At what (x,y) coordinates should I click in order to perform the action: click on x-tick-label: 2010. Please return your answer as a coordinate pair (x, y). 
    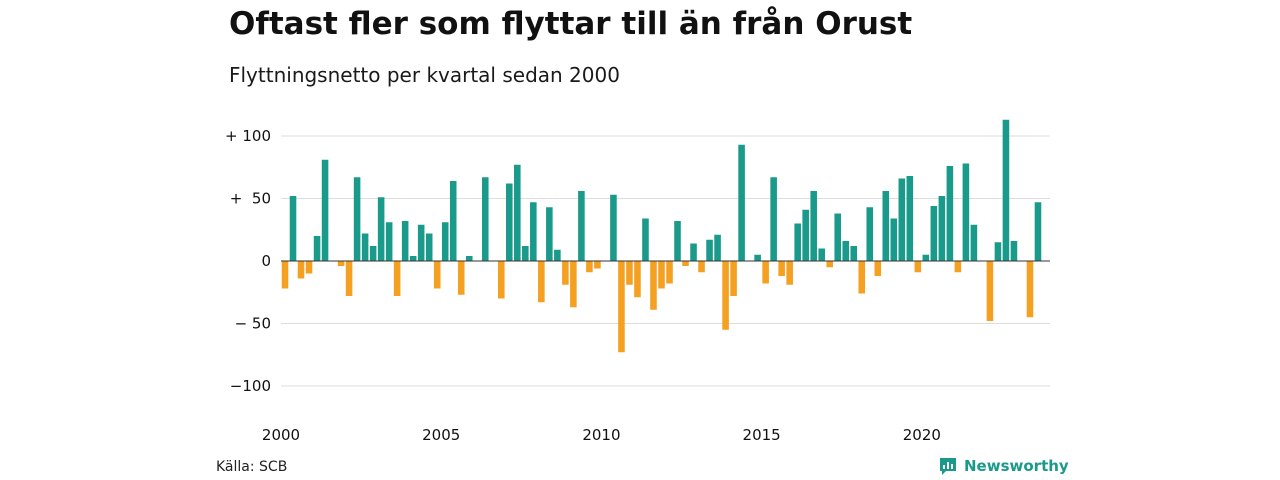
    Looking at the image, I should click on (601, 435).